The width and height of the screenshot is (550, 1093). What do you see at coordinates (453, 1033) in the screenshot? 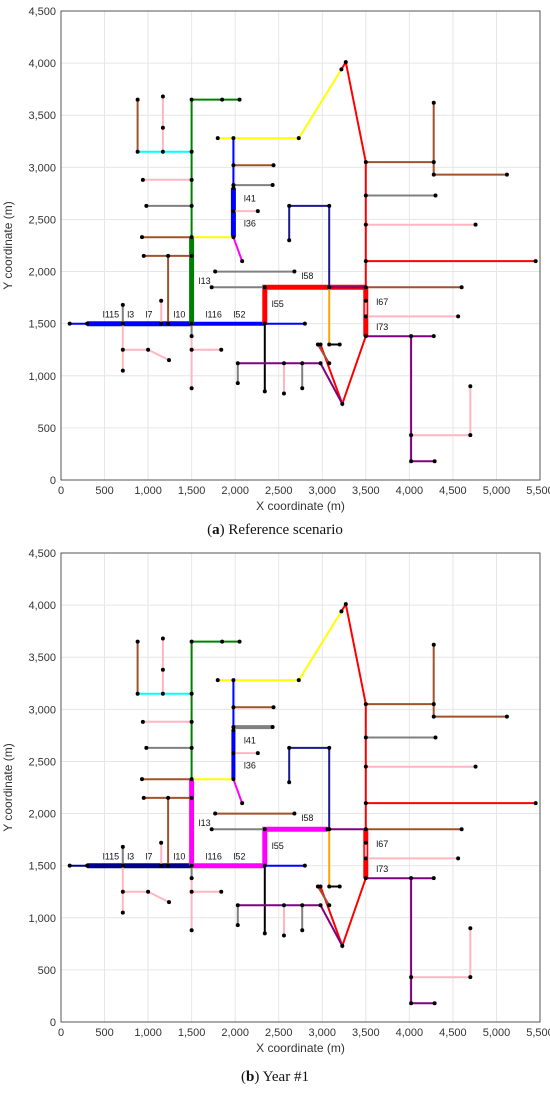
I see `x-tick-label: 4,500` at bounding box center [453, 1033].